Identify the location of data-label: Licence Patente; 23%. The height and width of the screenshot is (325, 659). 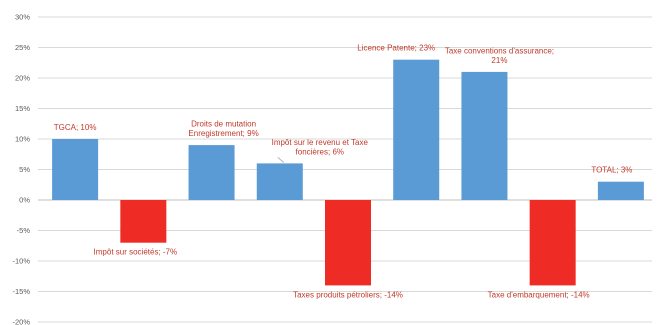
(396, 48).